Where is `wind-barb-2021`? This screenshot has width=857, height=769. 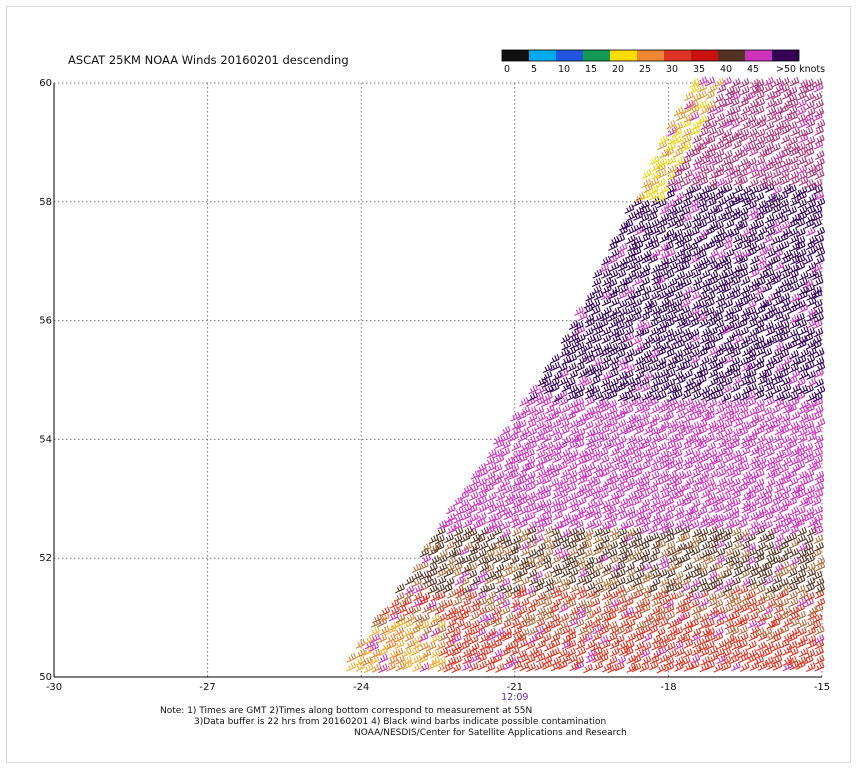 wind-barb-2021 is located at coordinates (620, 354).